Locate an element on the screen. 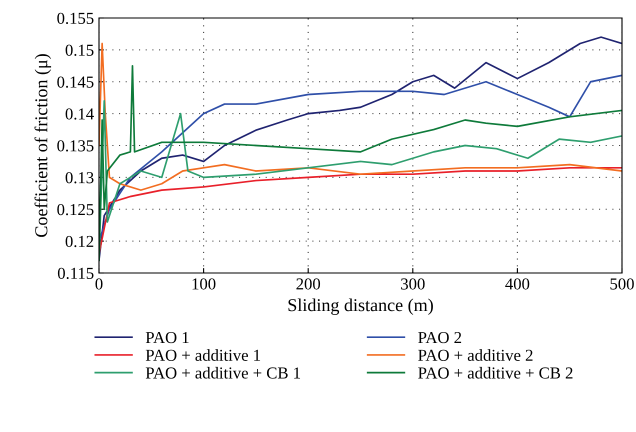  x-axis-title: Sliding distance (m) is located at coordinates (360, 306).